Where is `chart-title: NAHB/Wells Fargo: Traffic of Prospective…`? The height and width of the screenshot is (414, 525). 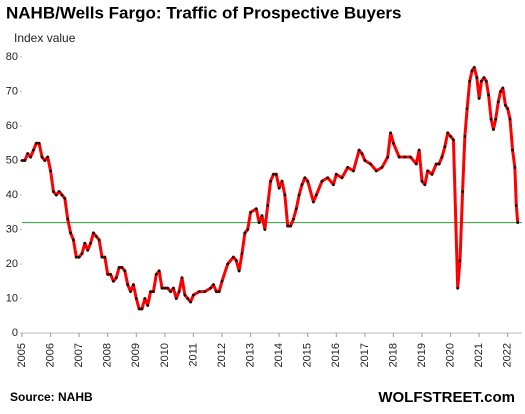 chart-title: NAHB/Wells Fargo: Traffic of Prospective… is located at coordinates (204, 12).